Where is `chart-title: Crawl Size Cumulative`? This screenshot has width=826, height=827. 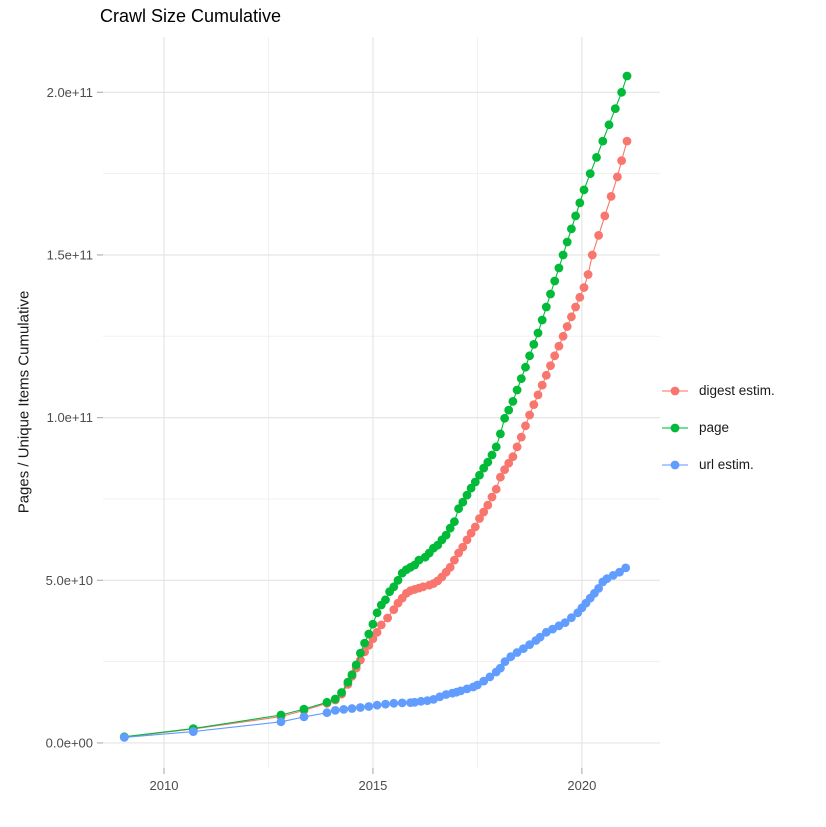 chart-title: Crawl Size Cumulative is located at coordinates (191, 16).